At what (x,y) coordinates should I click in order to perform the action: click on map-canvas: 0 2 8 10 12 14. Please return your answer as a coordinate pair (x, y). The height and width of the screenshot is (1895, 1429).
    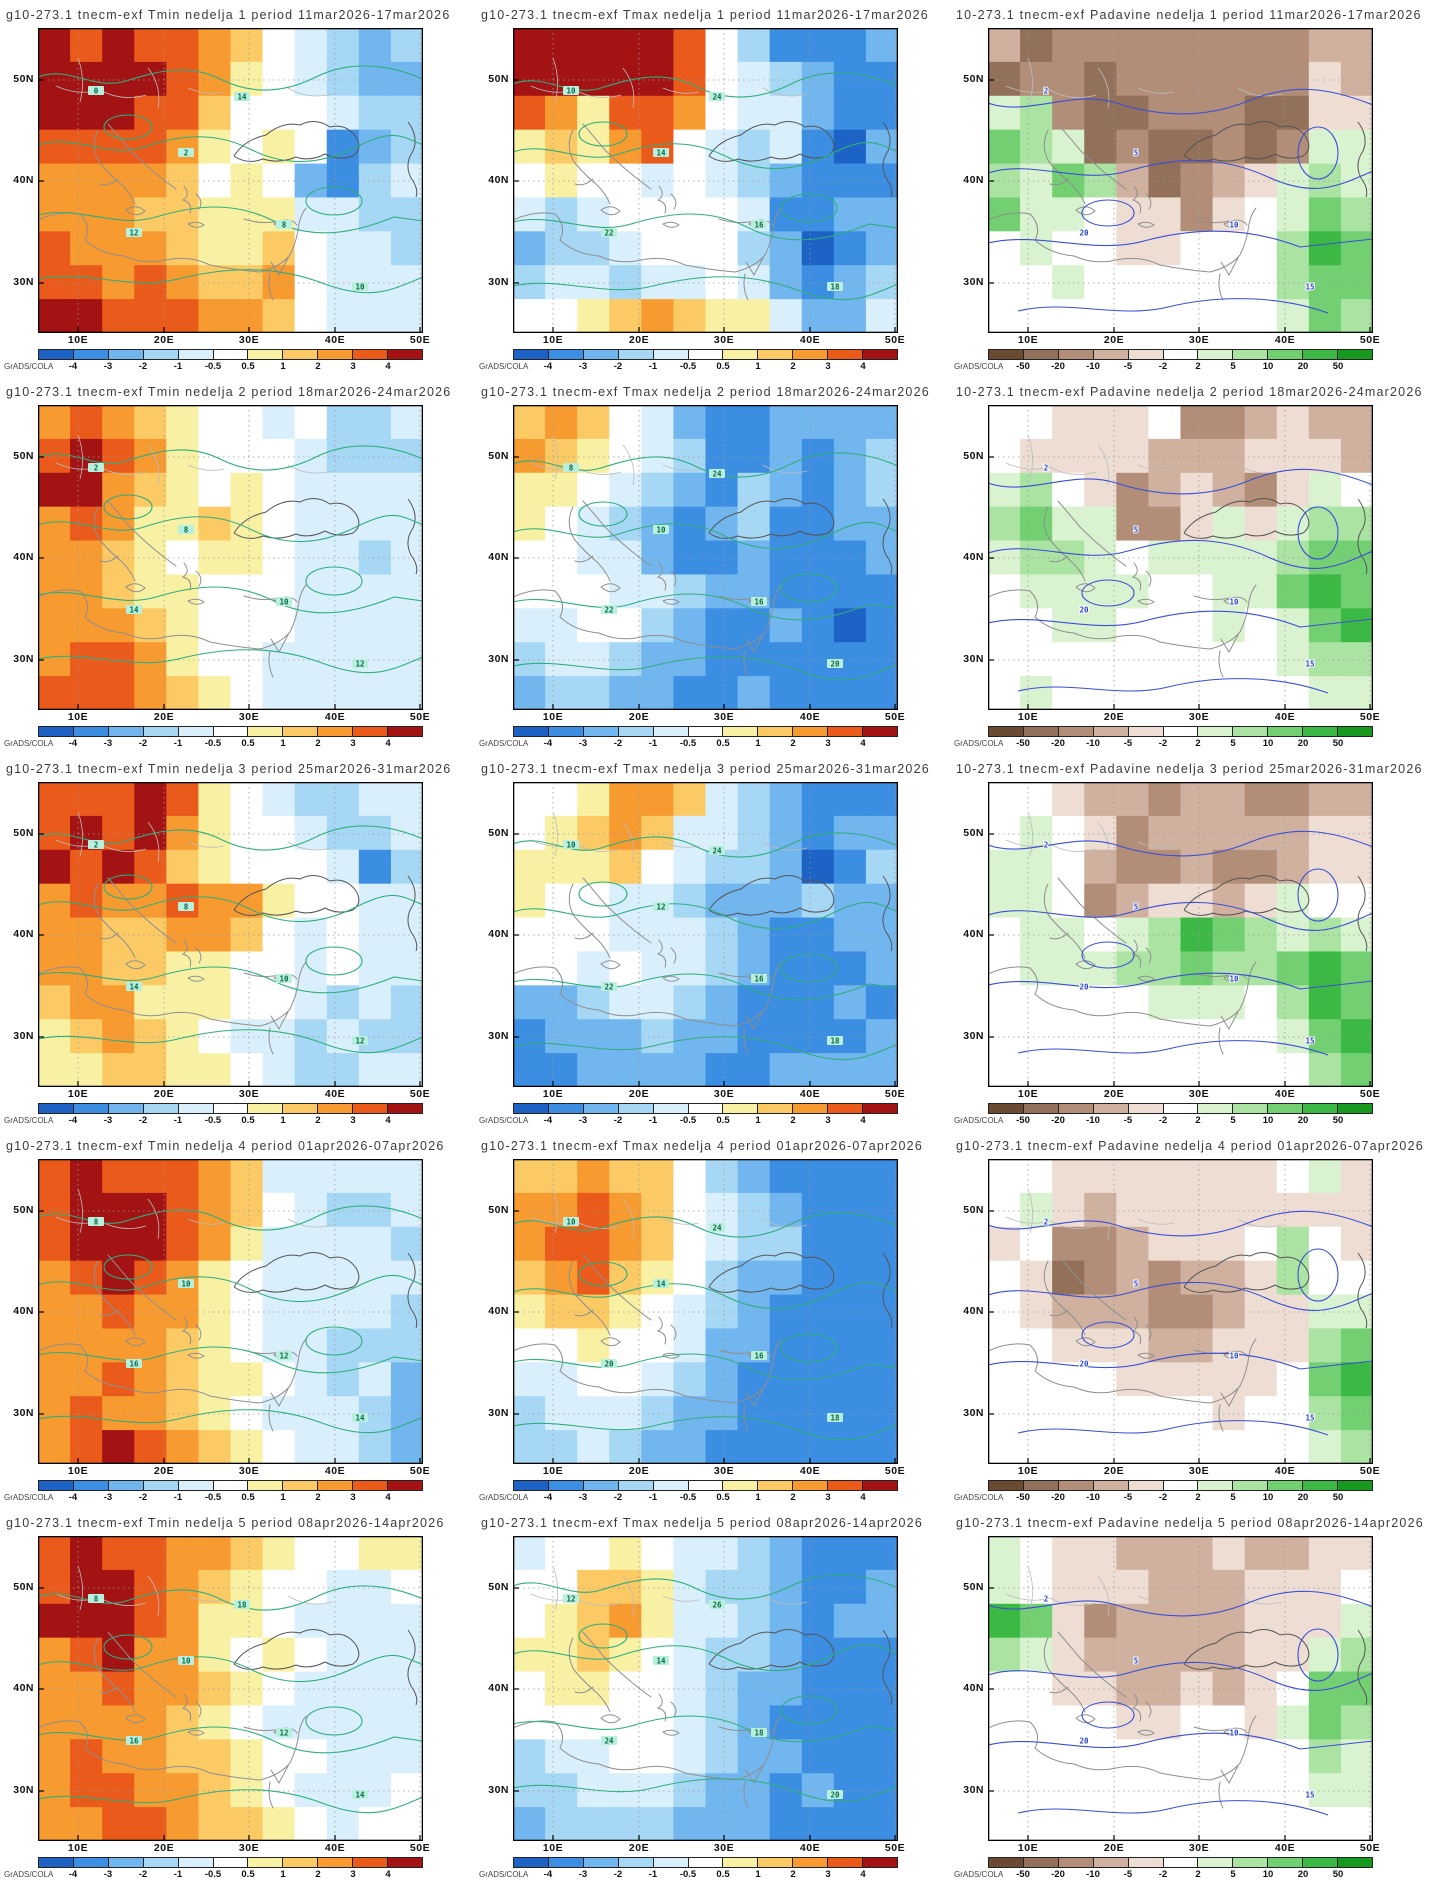
    Looking at the image, I should click on (230, 180).